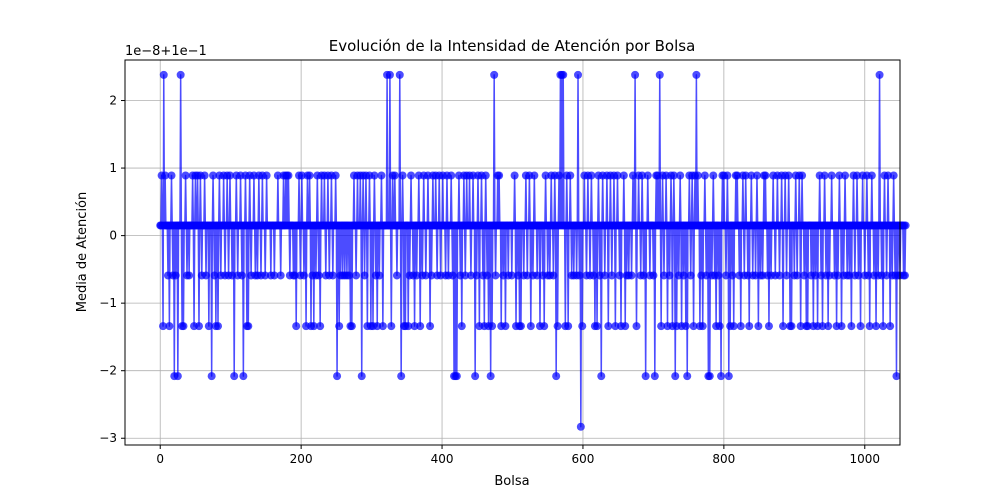  Describe the element at coordinates (301, 459) in the screenshot. I see `x-tick-label: 200` at that location.